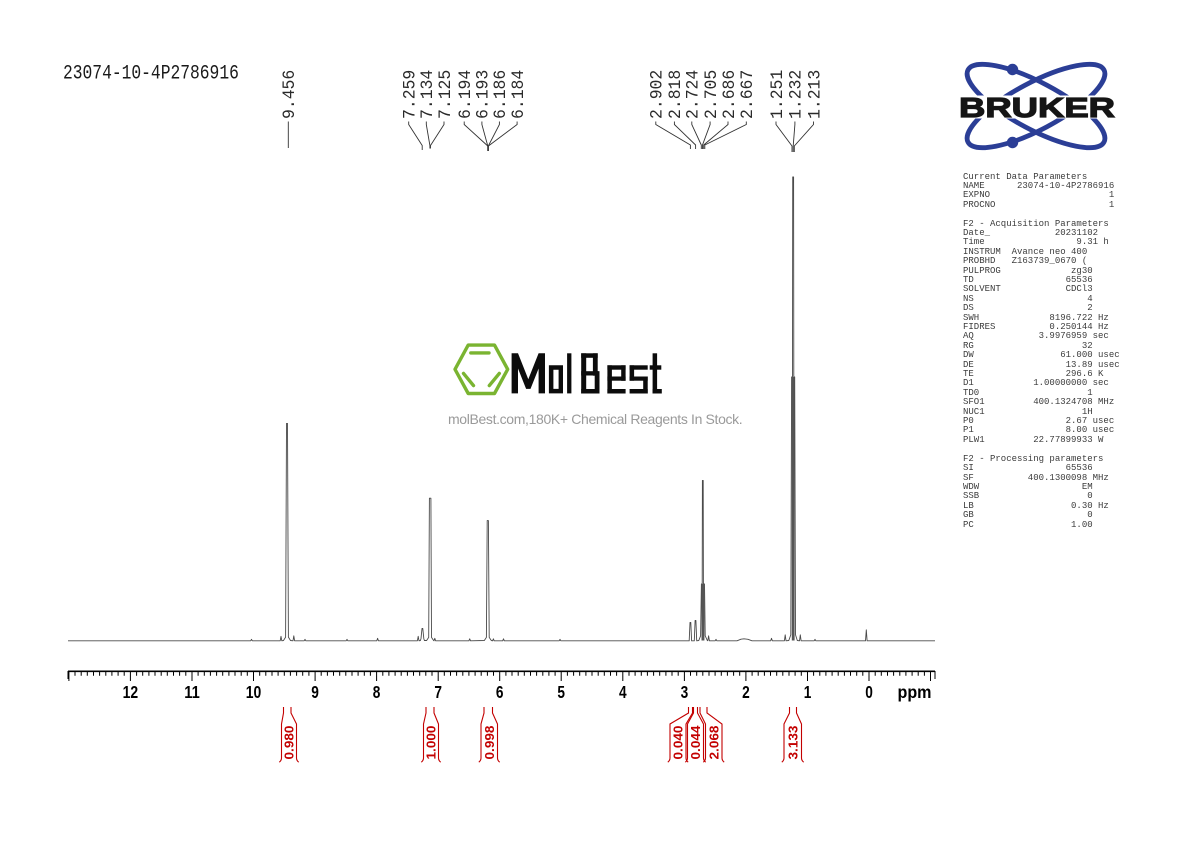 The height and width of the screenshot is (842, 1190). Describe the element at coordinates (484, 94) in the screenshot. I see `svg-text: 6.193` at that location.